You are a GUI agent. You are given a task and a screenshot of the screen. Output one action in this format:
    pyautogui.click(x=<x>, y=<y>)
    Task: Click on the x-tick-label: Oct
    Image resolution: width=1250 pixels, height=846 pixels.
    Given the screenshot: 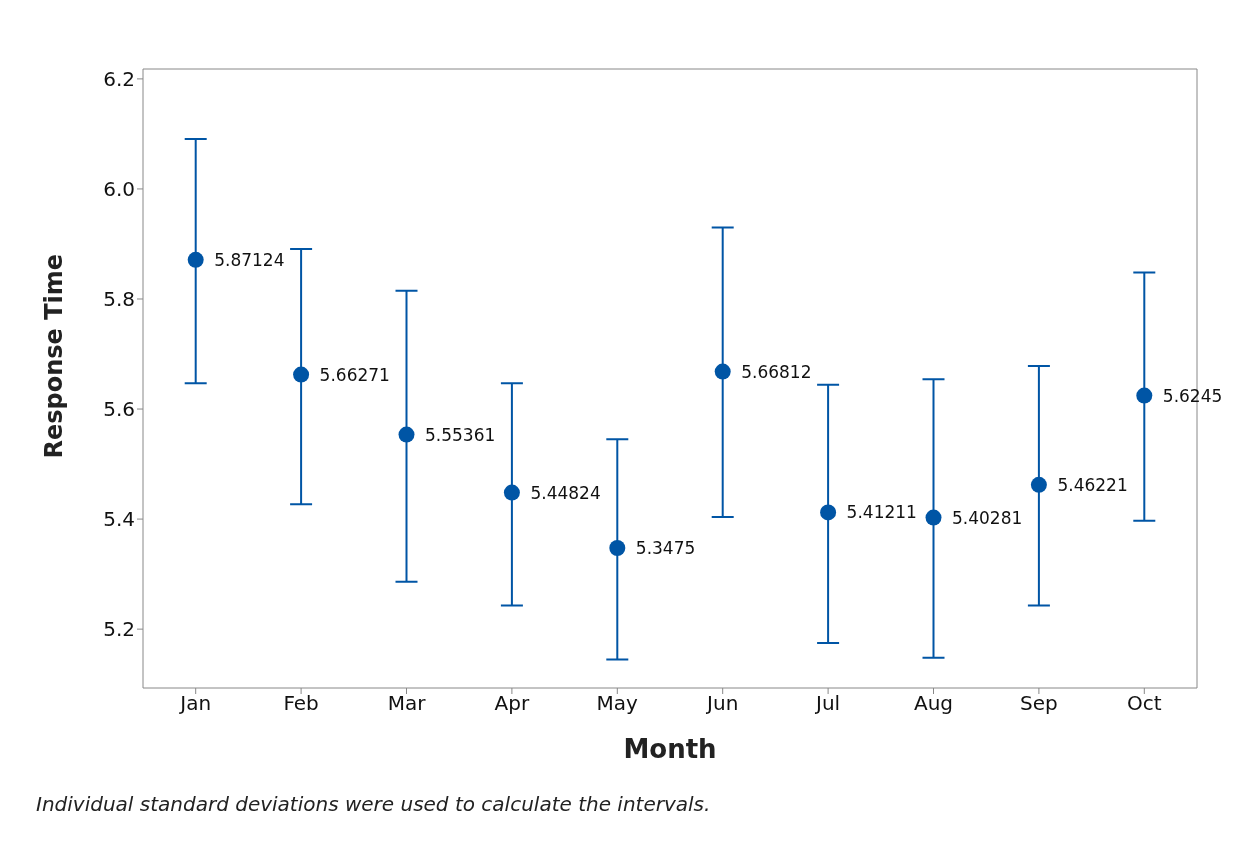 What is the action you would take?
    pyautogui.click(x=1144, y=703)
    